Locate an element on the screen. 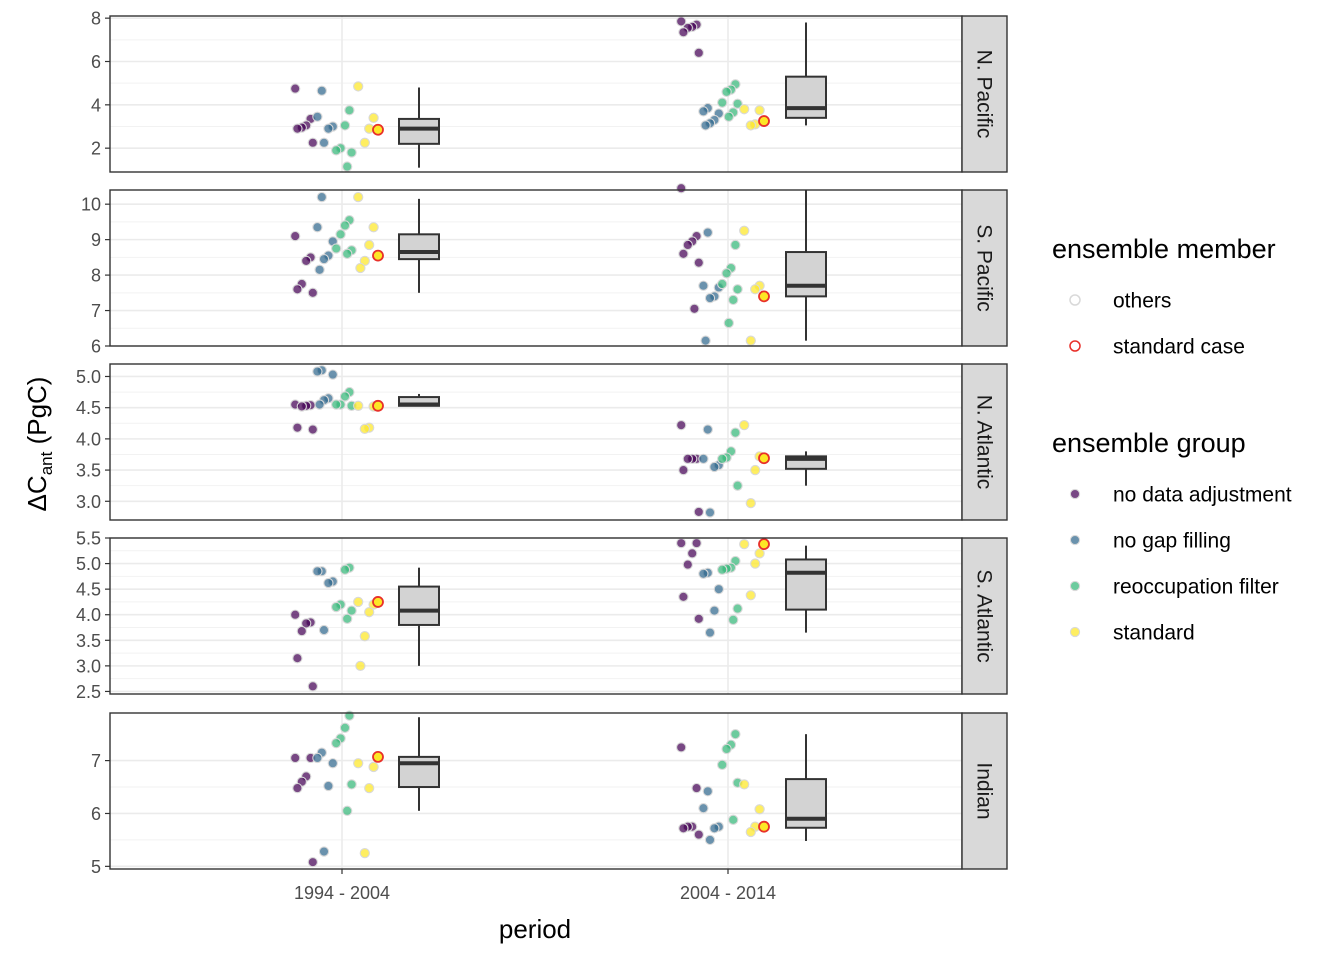  panel-s-pacific: 6 7 8 9 10 S. Pacific is located at coordinates (544, 270).